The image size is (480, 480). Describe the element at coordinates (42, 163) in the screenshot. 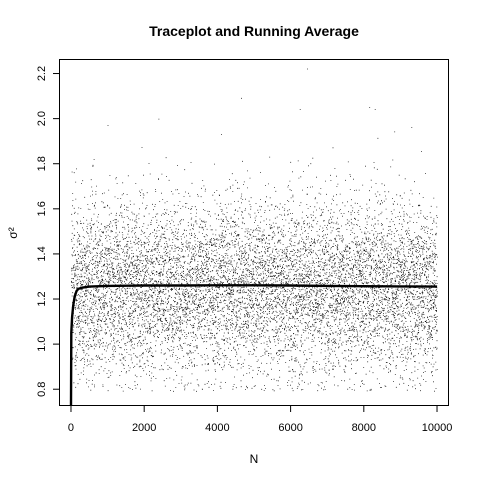

I see `y-tick-label: 1.8` at that location.